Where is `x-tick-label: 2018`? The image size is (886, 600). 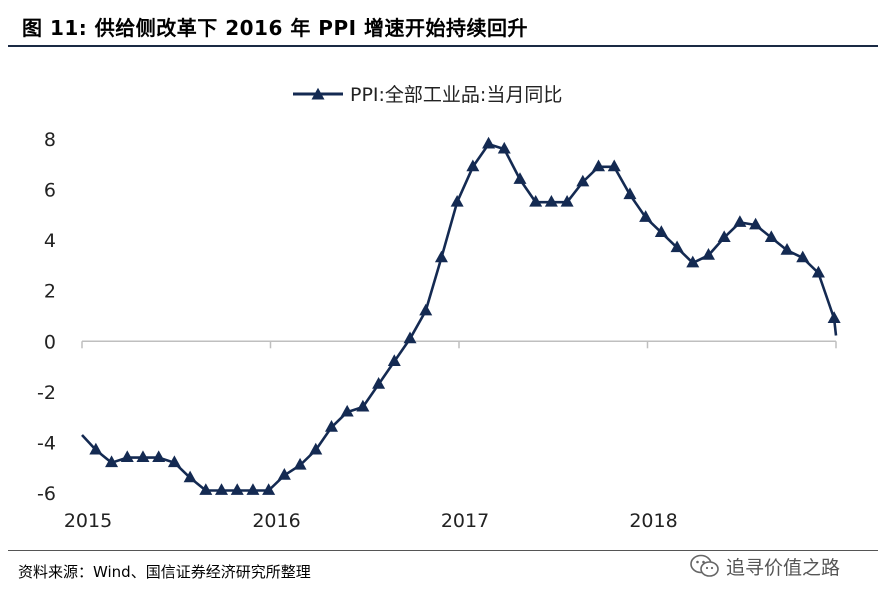
x-tick-label: 2018 is located at coordinates (653, 521).